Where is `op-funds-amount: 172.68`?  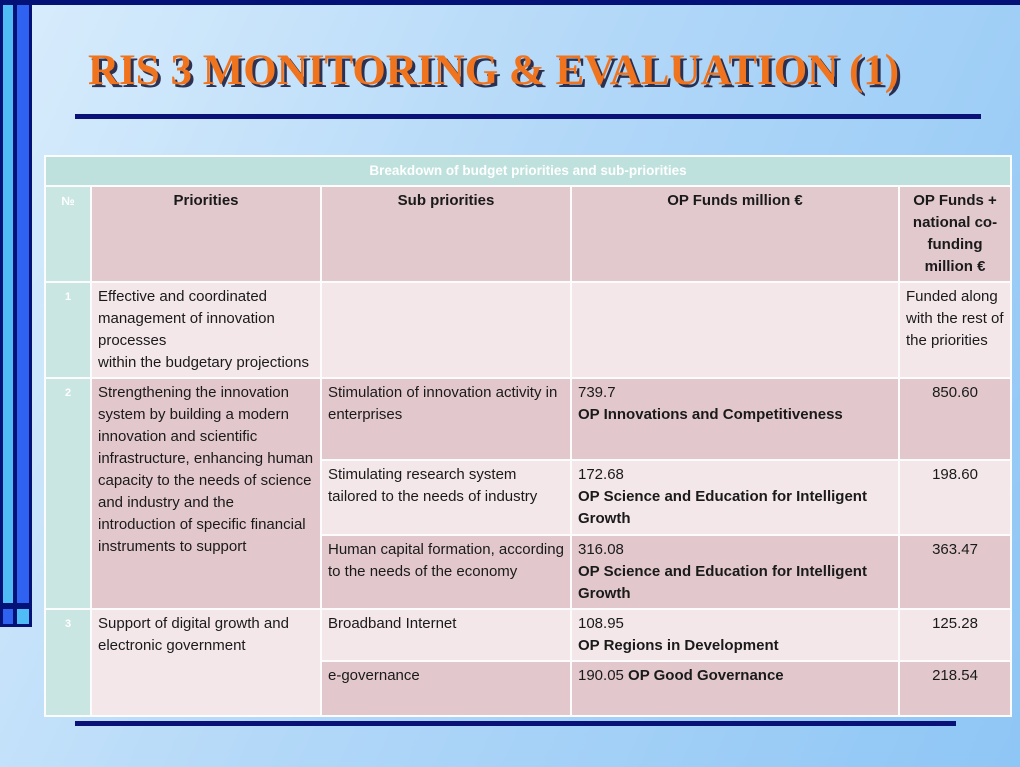
op-funds-amount: 172.68 is located at coordinates (601, 474).